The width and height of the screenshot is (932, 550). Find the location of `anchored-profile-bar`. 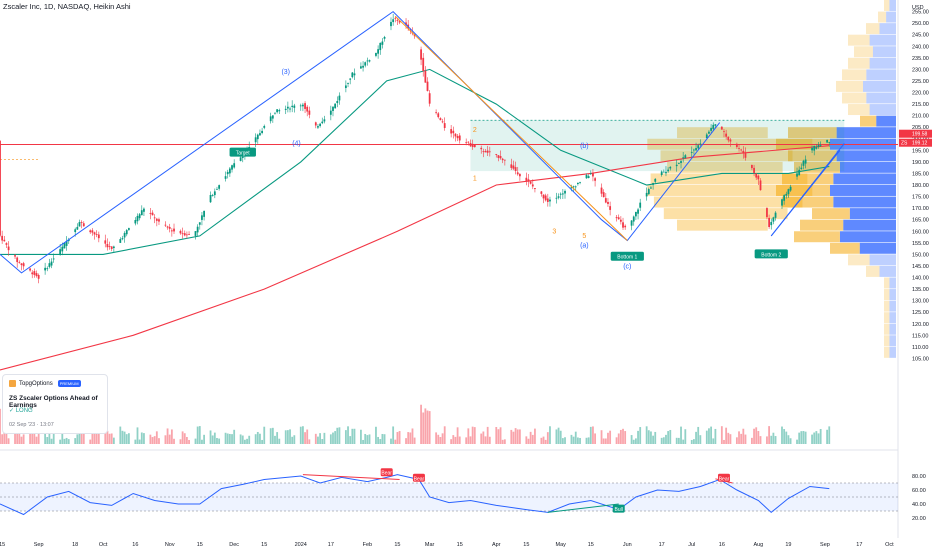

anchored-profile-bar is located at coordinates (722, 225).